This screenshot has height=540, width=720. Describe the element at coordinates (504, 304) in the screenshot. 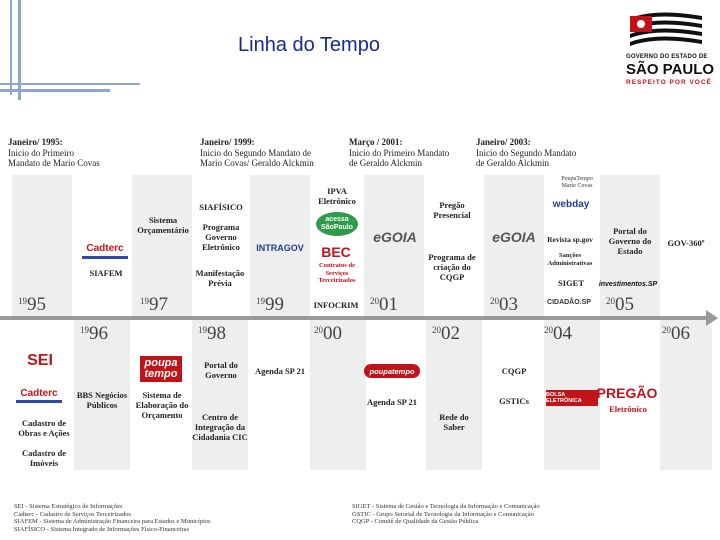

I see `year-2003: 2003` at that location.